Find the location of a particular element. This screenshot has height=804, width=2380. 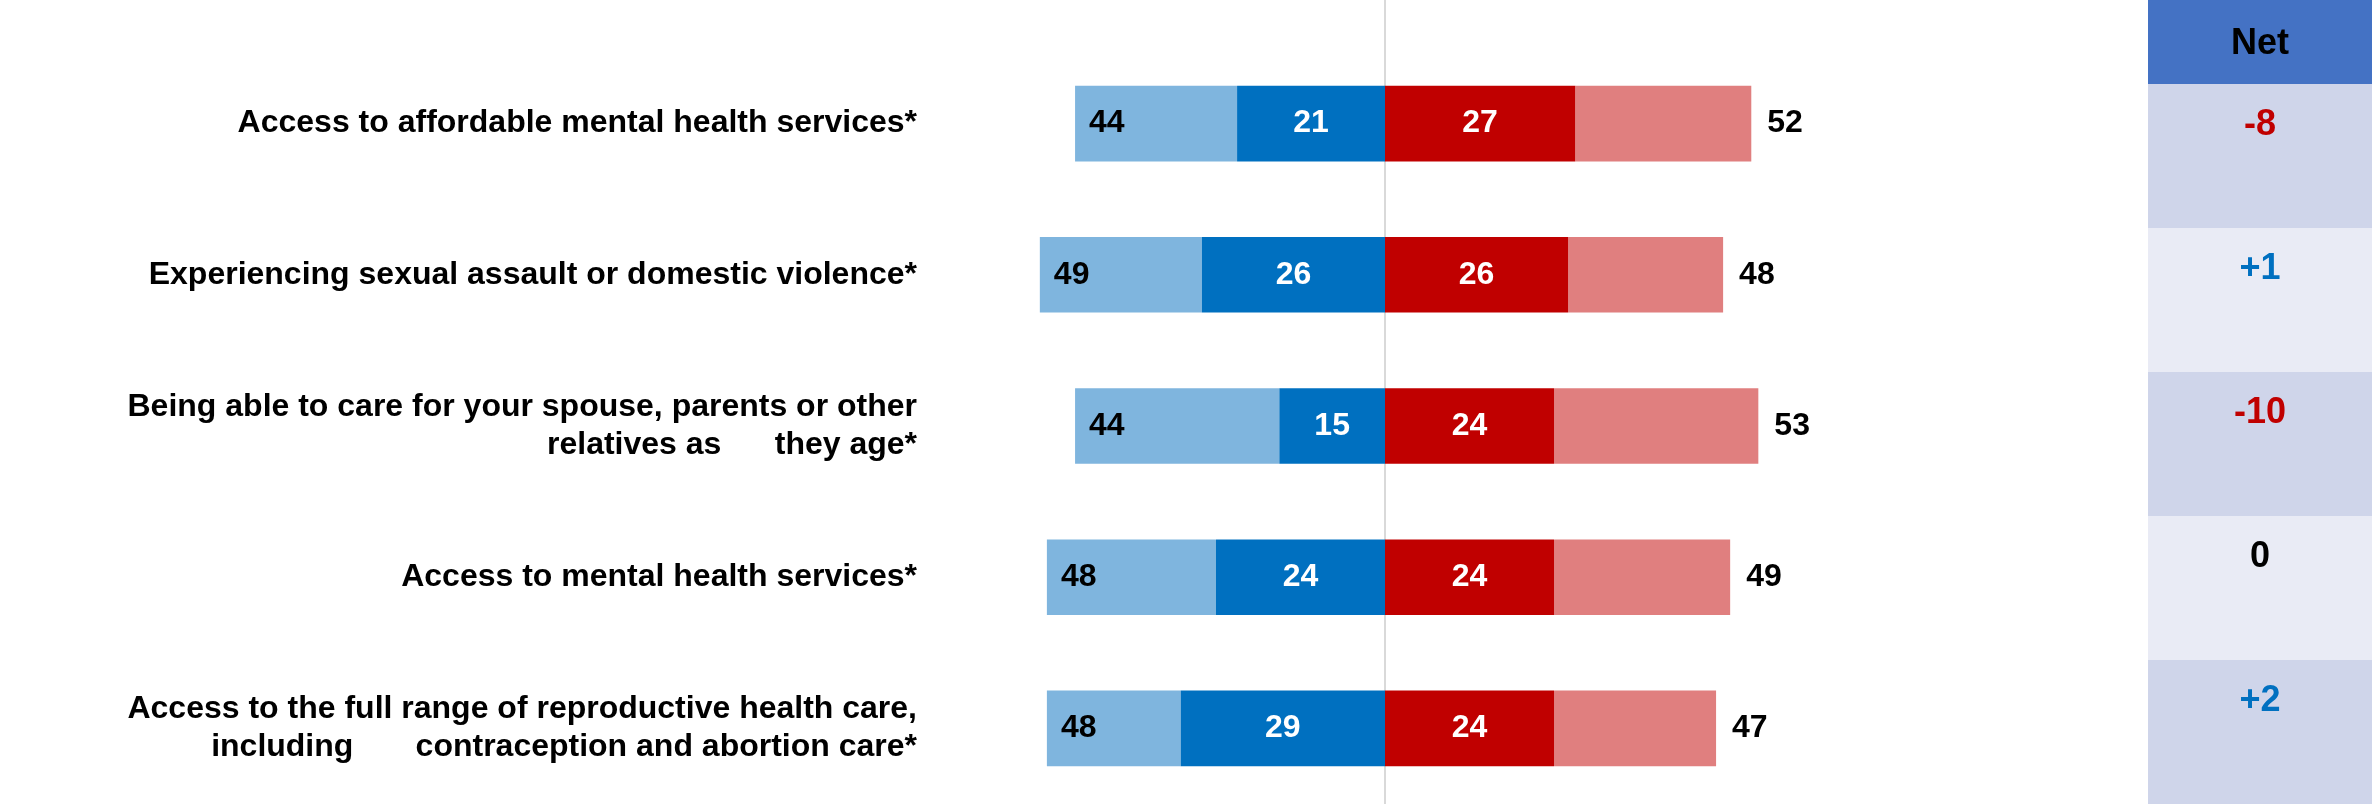

annotation: 21 is located at coordinates (1311, 121).